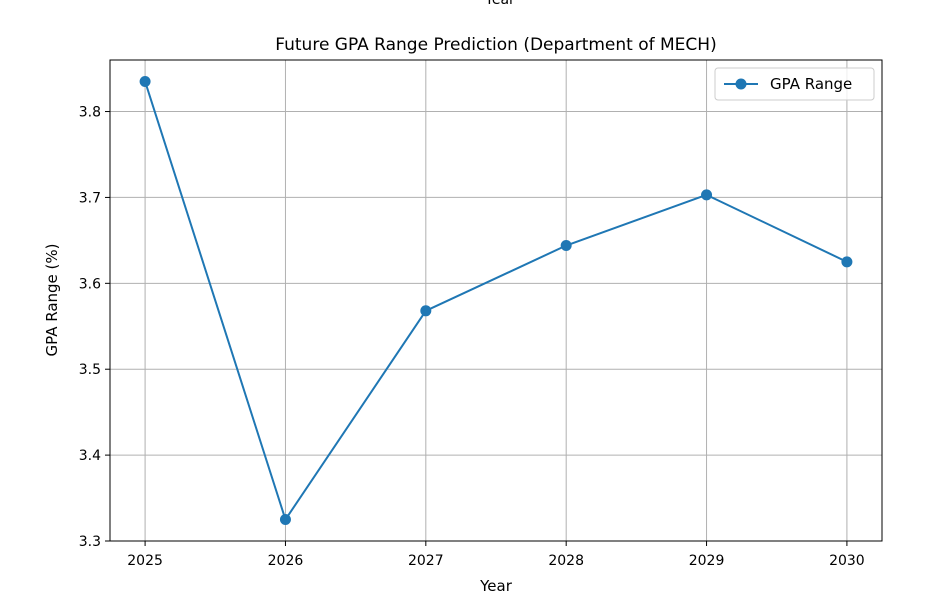 Image resolution: width=929 pixels, height=604 pixels. Describe the element at coordinates (145, 561) in the screenshot. I see `x-tick-label: 2025` at that location.